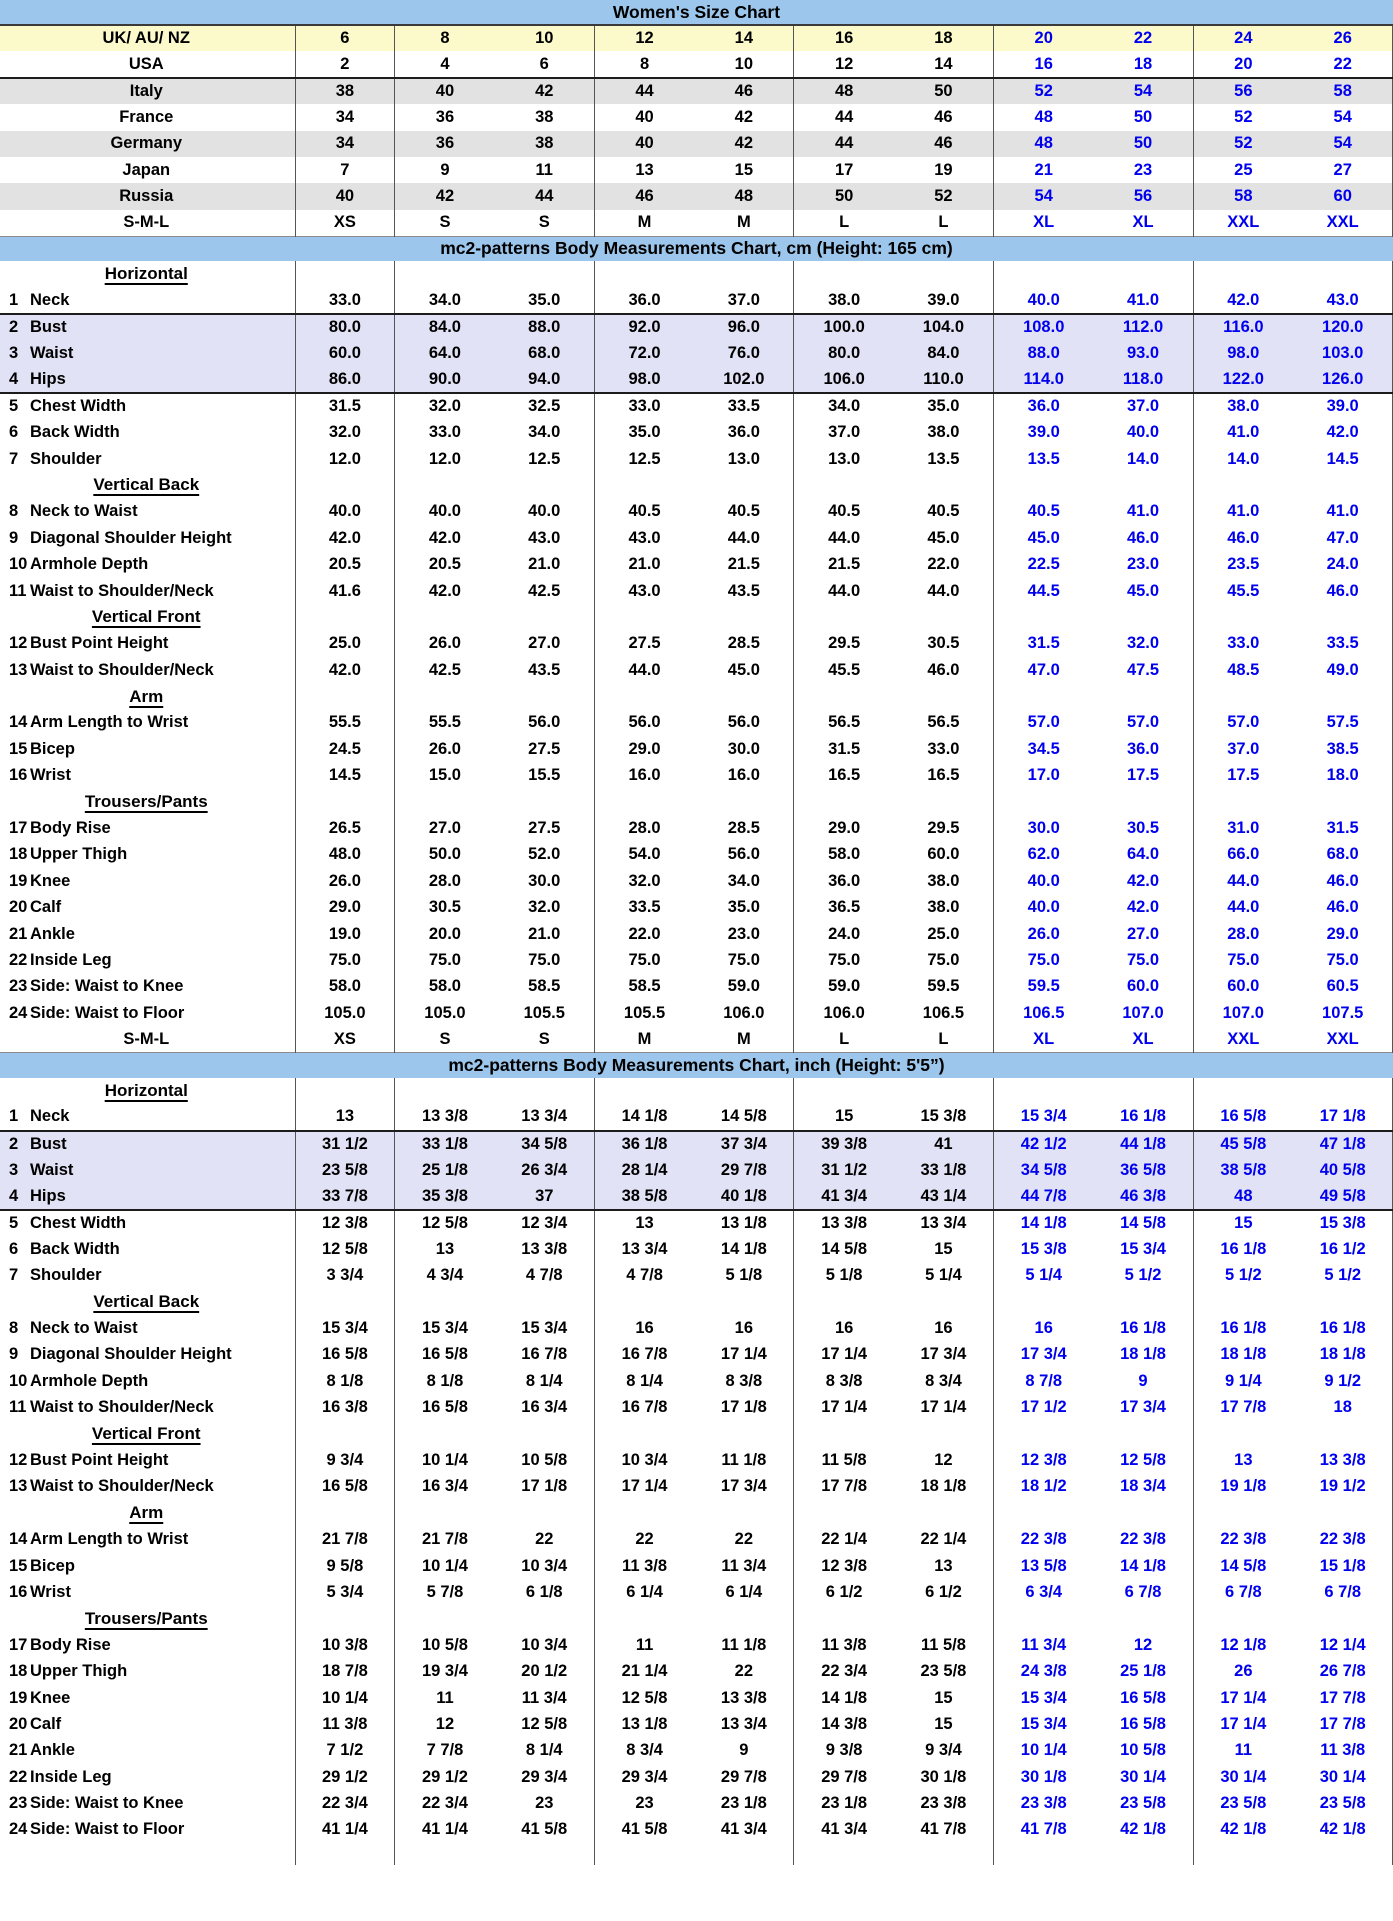 This screenshot has width=1393, height=1921. I want to click on value-cell: 27, so click(1342, 170).